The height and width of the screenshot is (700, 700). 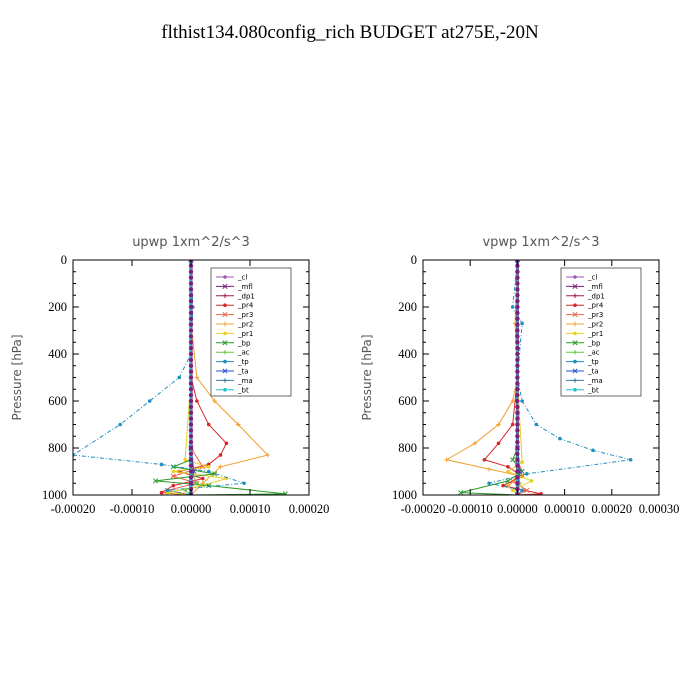 What do you see at coordinates (540, 242) in the screenshot?
I see `plot-title: vpwp 1xm^2/s^3` at bounding box center [540, 242].